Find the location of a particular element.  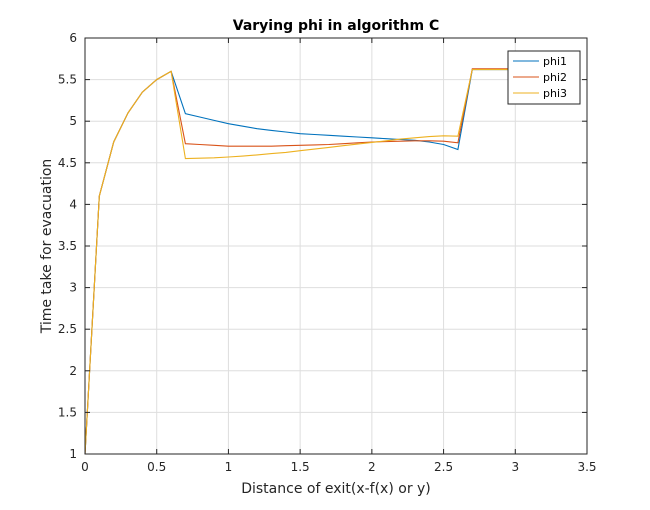

legend: phi1 phi2 phi3 is located at coordinates (544, 77).